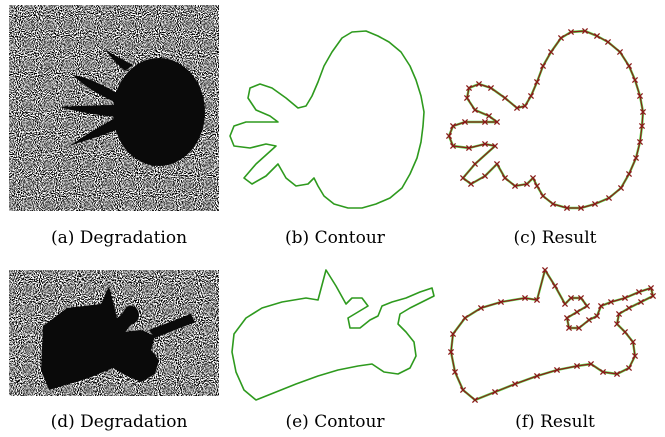  I want to click on panel-d-degradation, so click(114, 333).